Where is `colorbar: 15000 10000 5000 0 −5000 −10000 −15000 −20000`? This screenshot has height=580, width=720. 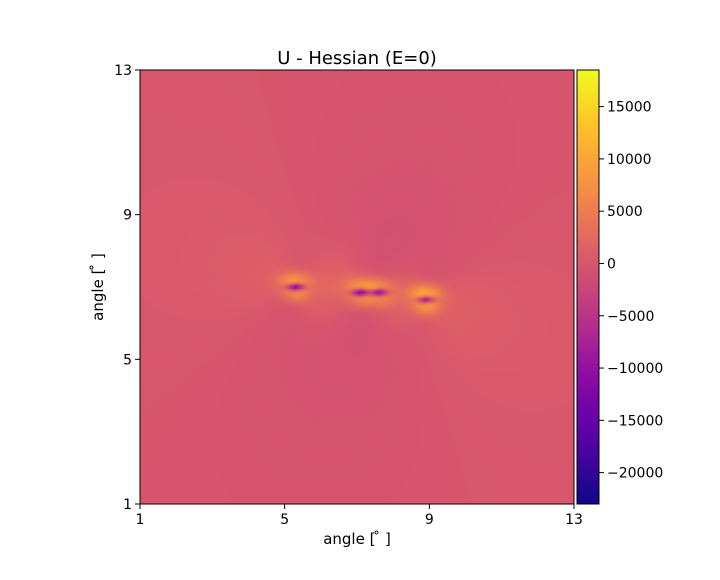 colorbar: 15000 10000 5000 0 −5000 −10000 −15000 −20000 is located at coordinates (619, 287).